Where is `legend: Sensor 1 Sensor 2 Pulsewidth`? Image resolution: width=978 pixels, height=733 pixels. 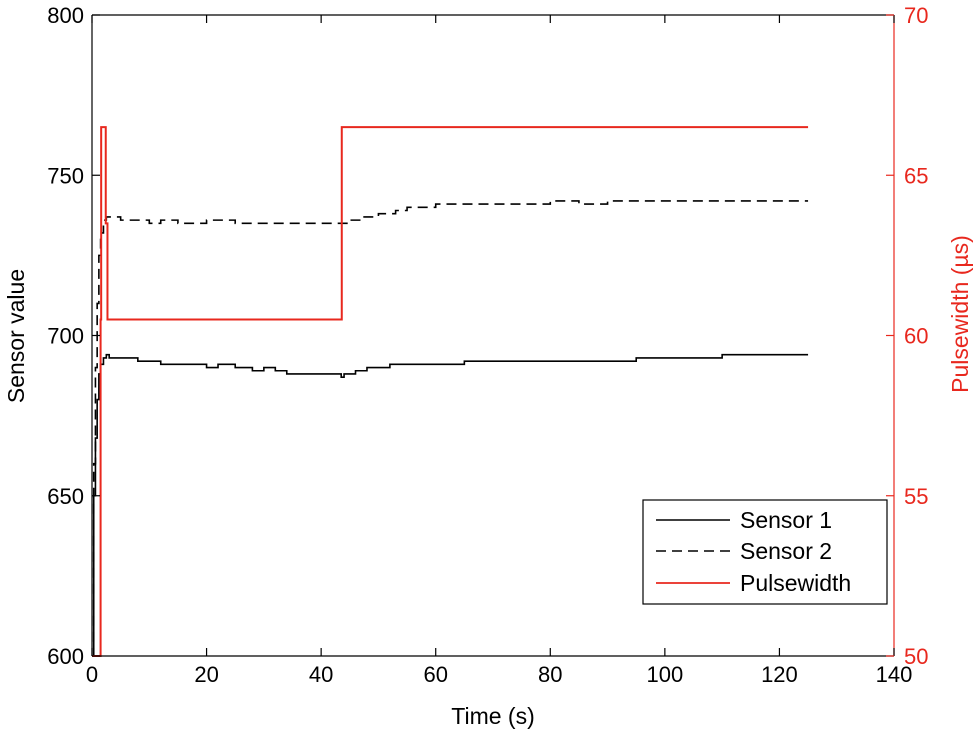
legend: Sensor 1 Sensor 2 Pulsewidth is located at coordinates (765, 552).